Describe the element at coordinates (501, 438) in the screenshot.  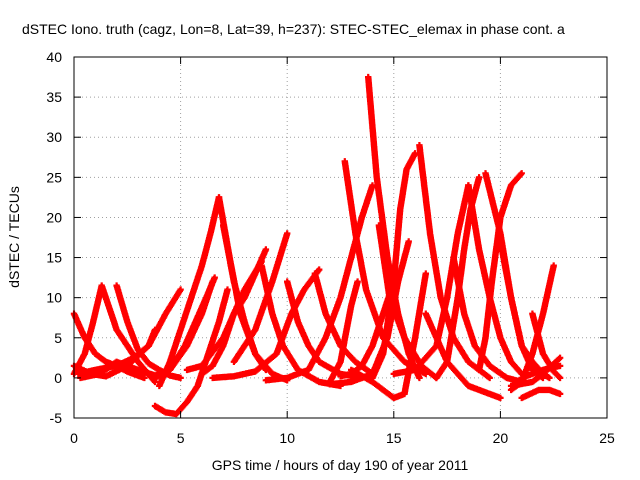
I see `x-tick-label: 20` at that location.